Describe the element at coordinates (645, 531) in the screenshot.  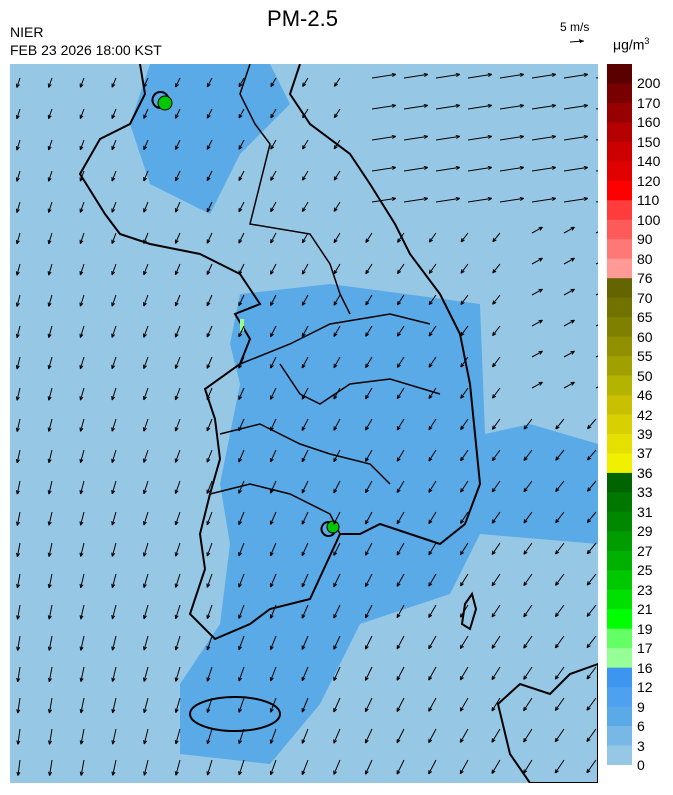
I see `colorbar-label: 29` at that location.